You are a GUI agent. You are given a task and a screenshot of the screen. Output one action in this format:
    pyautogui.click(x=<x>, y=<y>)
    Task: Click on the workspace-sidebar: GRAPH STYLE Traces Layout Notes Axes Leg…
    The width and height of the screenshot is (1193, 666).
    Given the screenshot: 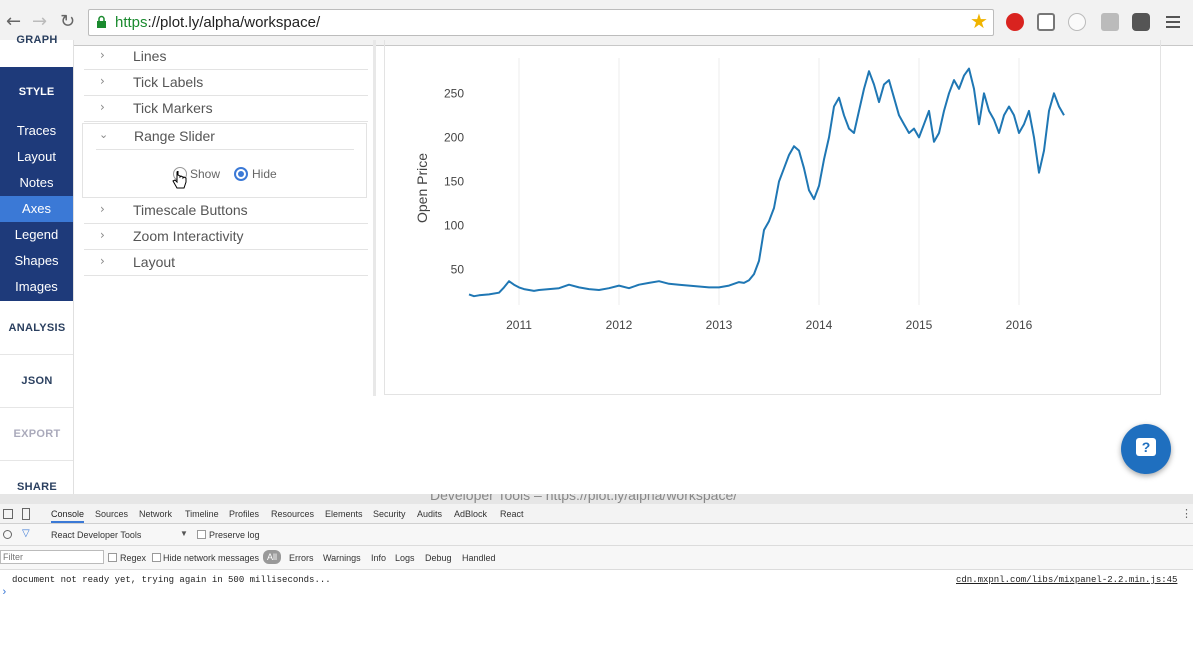 What is the action you would take?
    pyautogui.click(x=37, y=264)
    